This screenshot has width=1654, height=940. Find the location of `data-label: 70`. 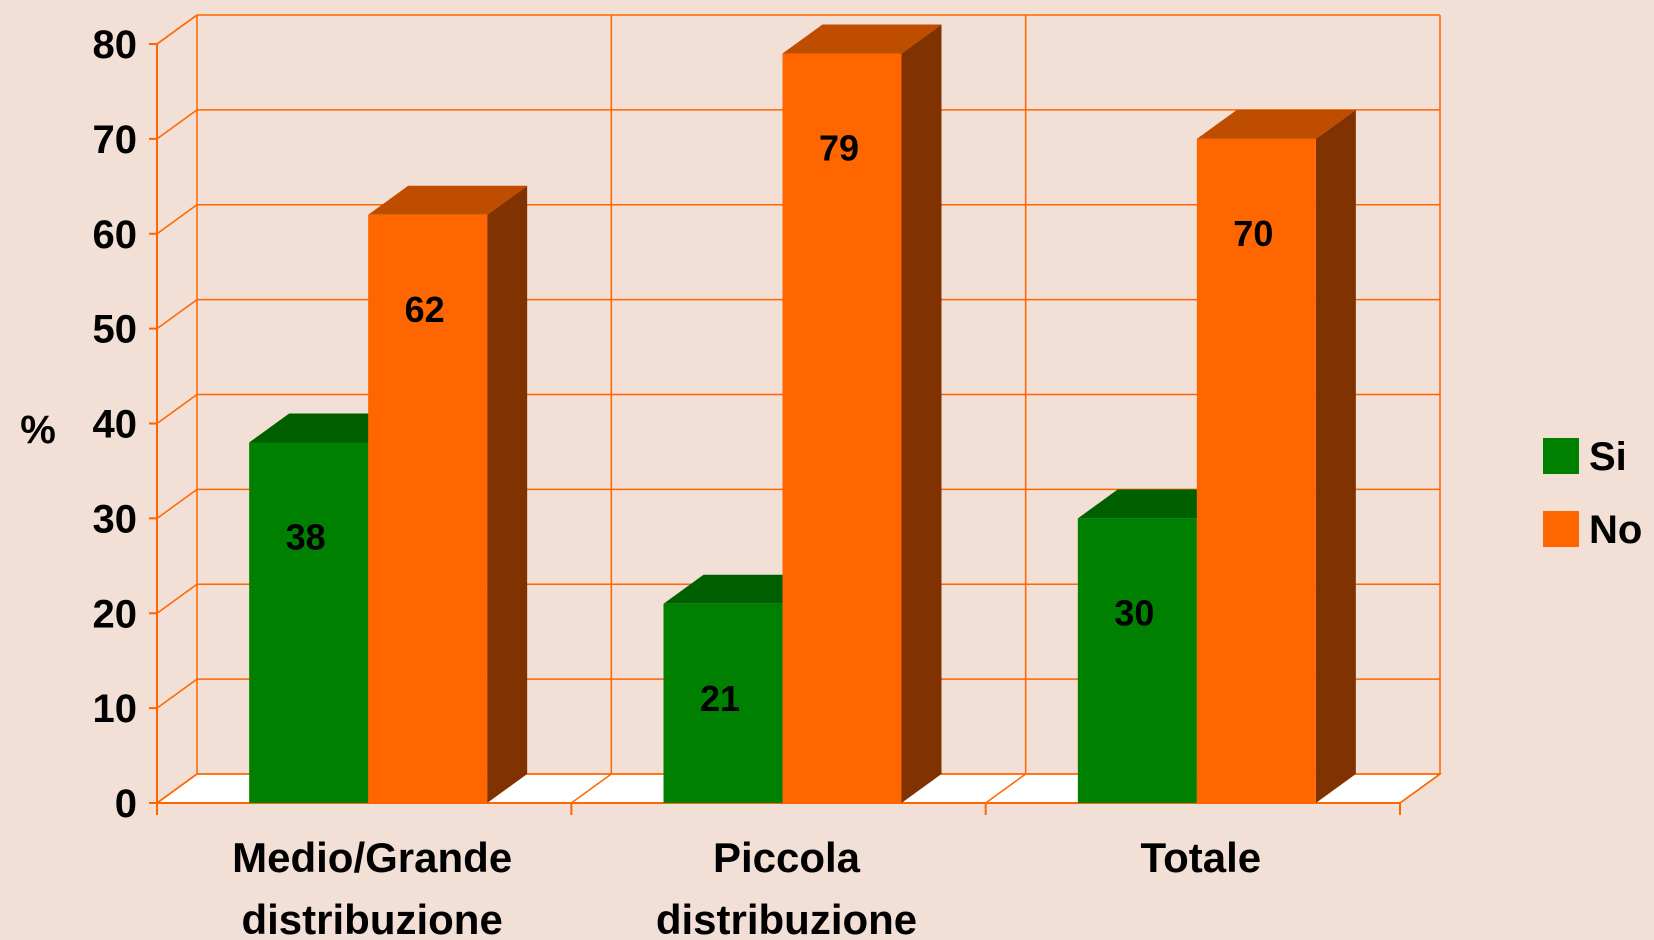

data-label: 70 is located at coordinates (1253, 233).